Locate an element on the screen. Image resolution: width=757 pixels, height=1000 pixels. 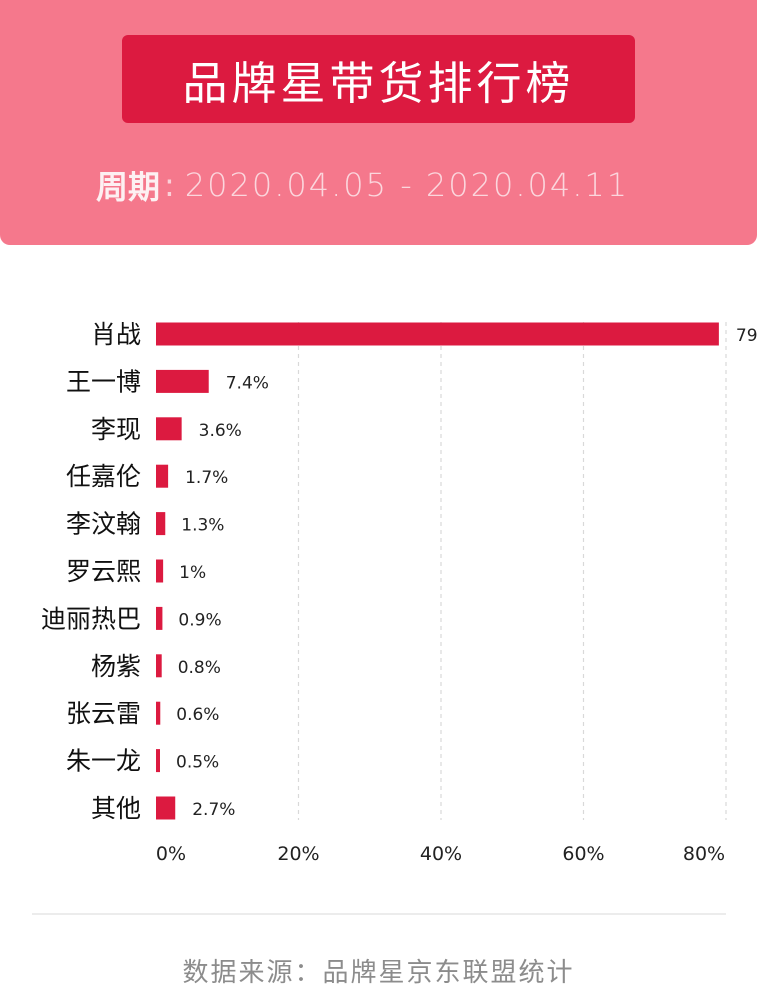
x-tick-label: 20% is located at coordinates (298, 854).